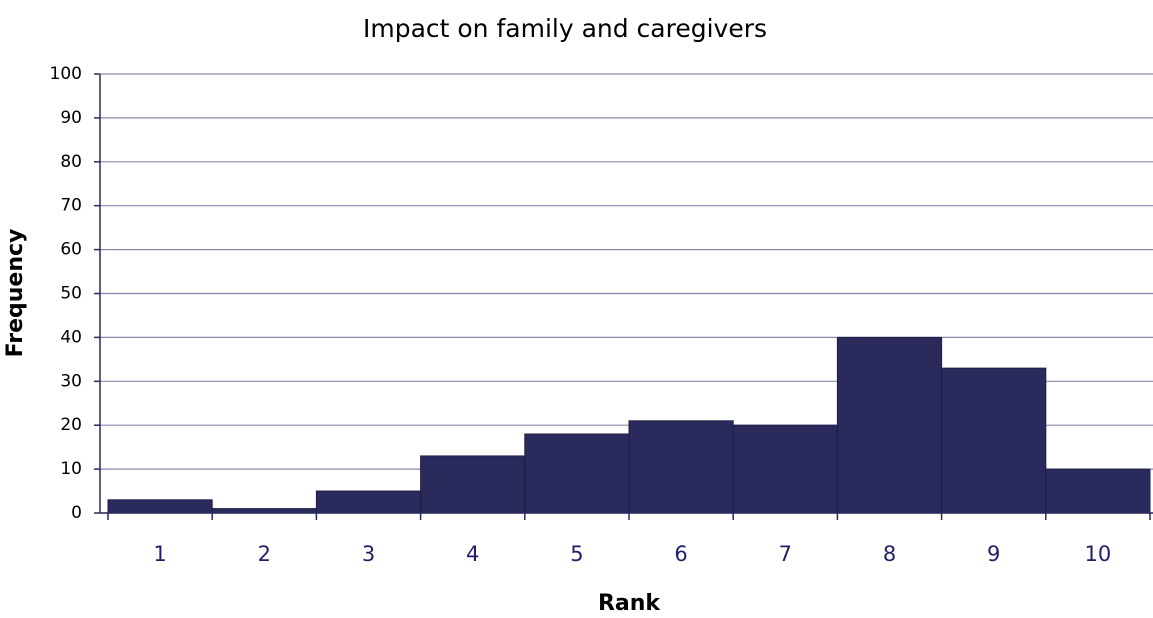 This screenshot has width=1153, height=618. Describe the element at coordinates (71, 294) in the screenshot. I see `y-tick-label: 50` at that location.